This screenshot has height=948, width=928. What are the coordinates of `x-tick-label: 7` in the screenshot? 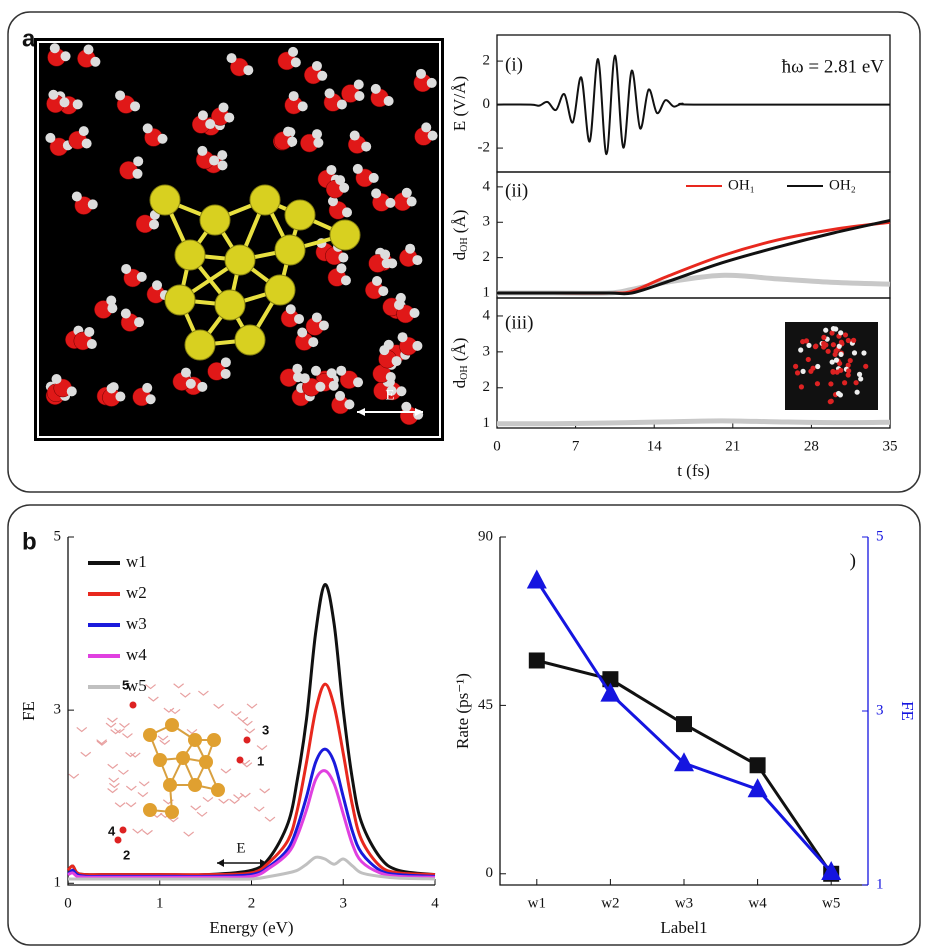 It's located at (576, 446).